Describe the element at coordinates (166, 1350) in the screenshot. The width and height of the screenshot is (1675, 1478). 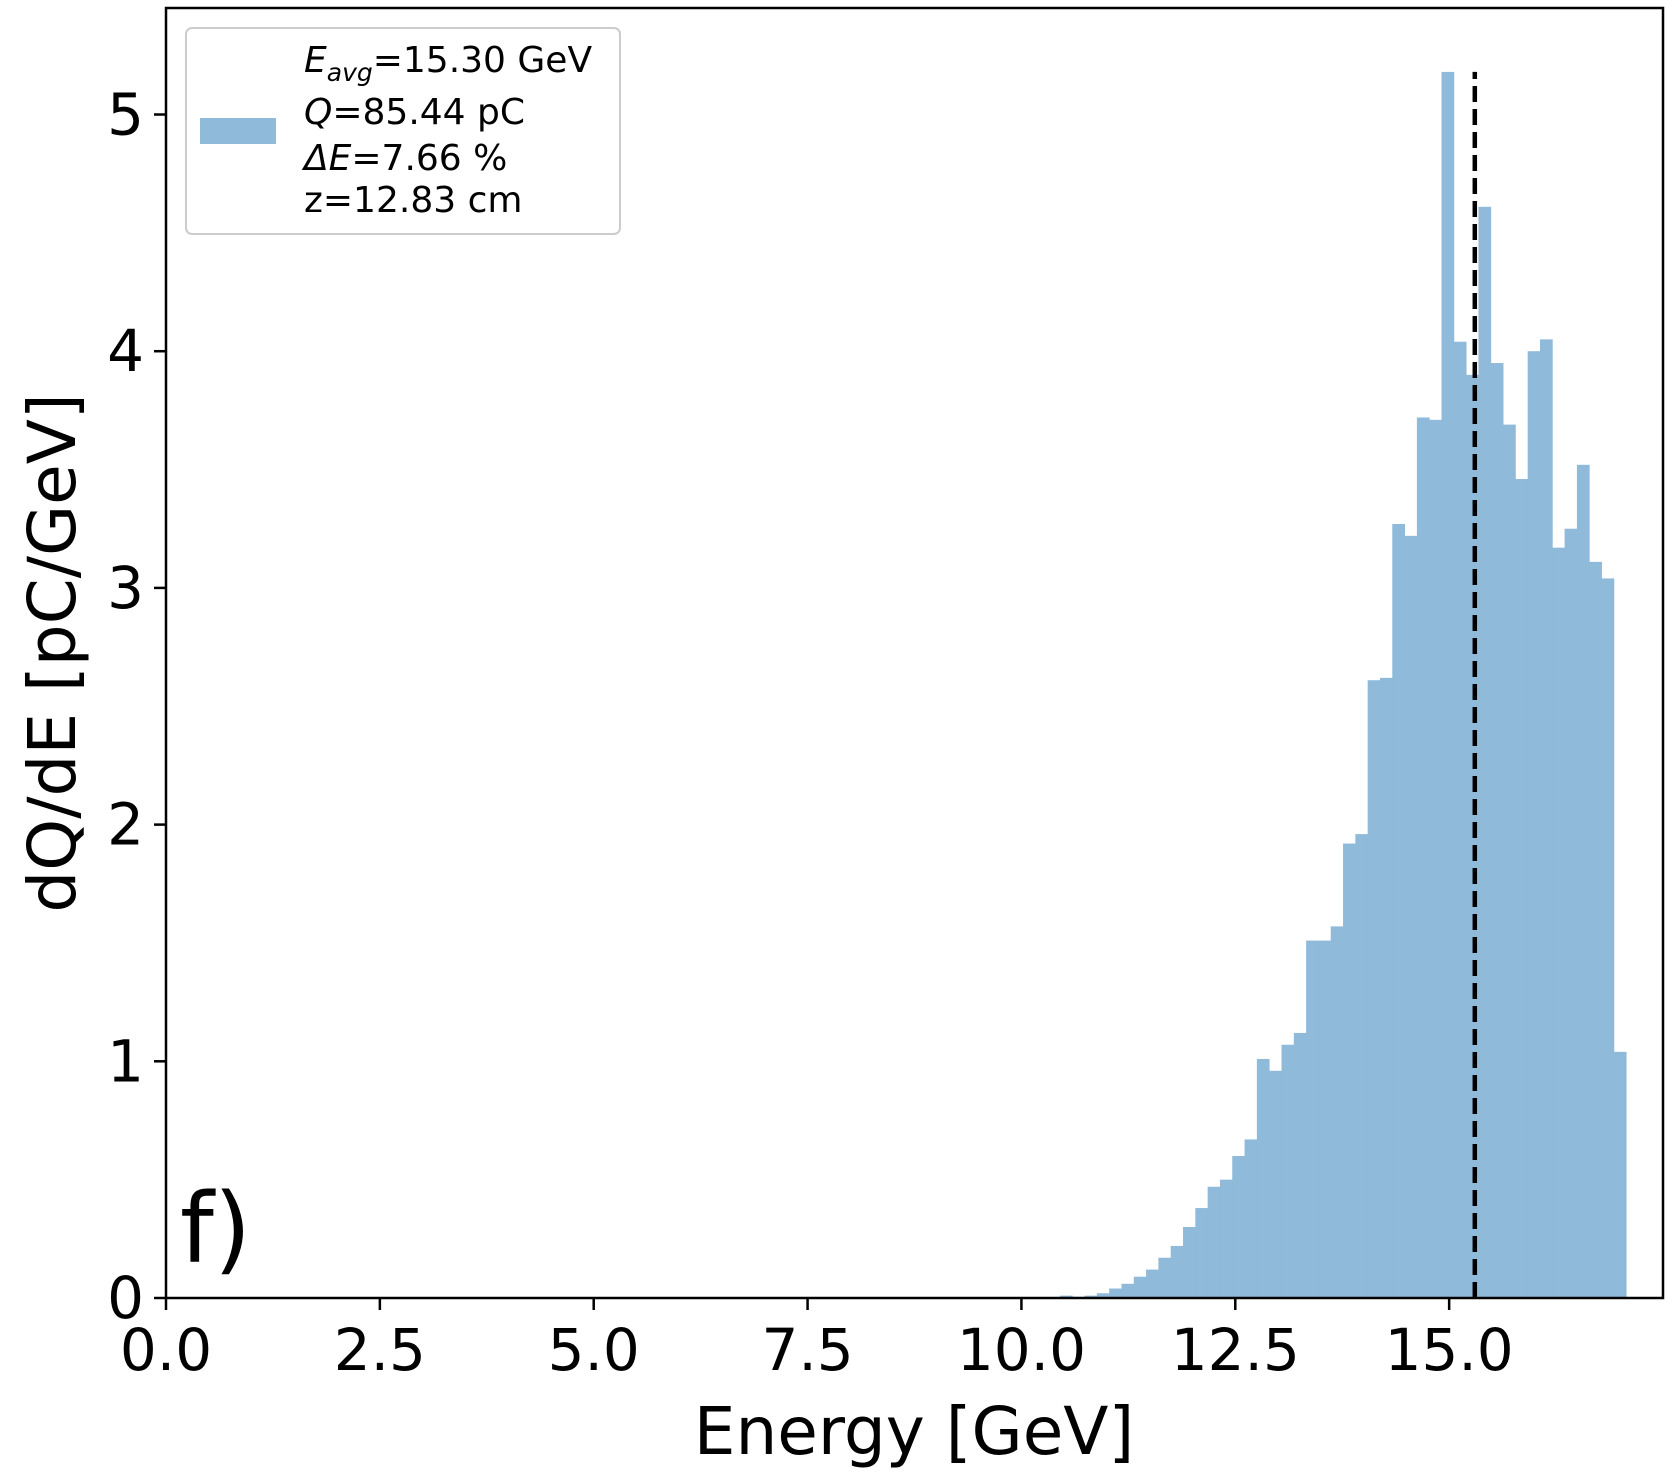
I see `x-tick-label: 0.0` at that location.